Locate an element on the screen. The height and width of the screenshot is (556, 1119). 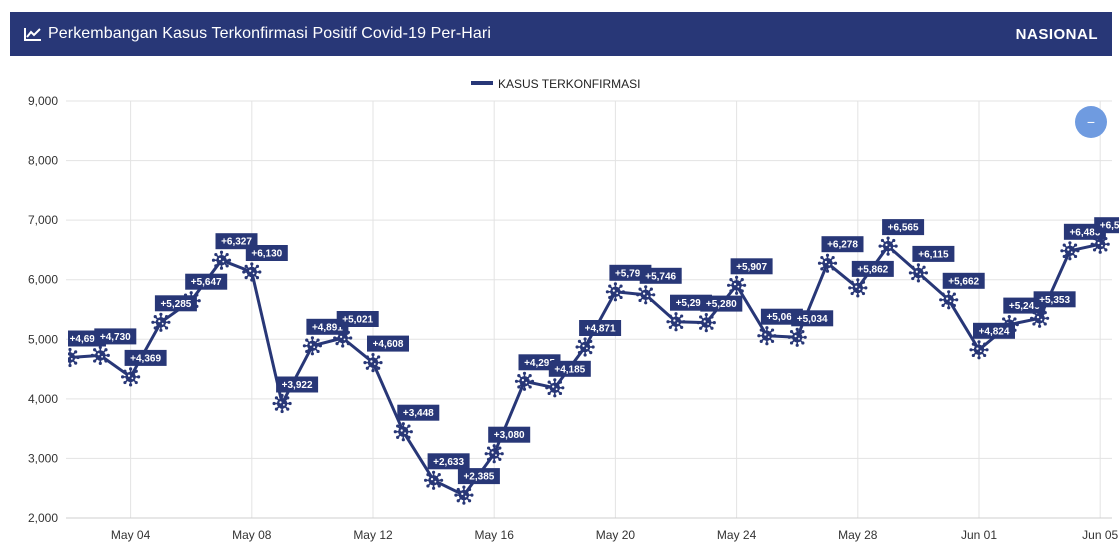
data-label: +4,871 is located at coordinates (600, 328).